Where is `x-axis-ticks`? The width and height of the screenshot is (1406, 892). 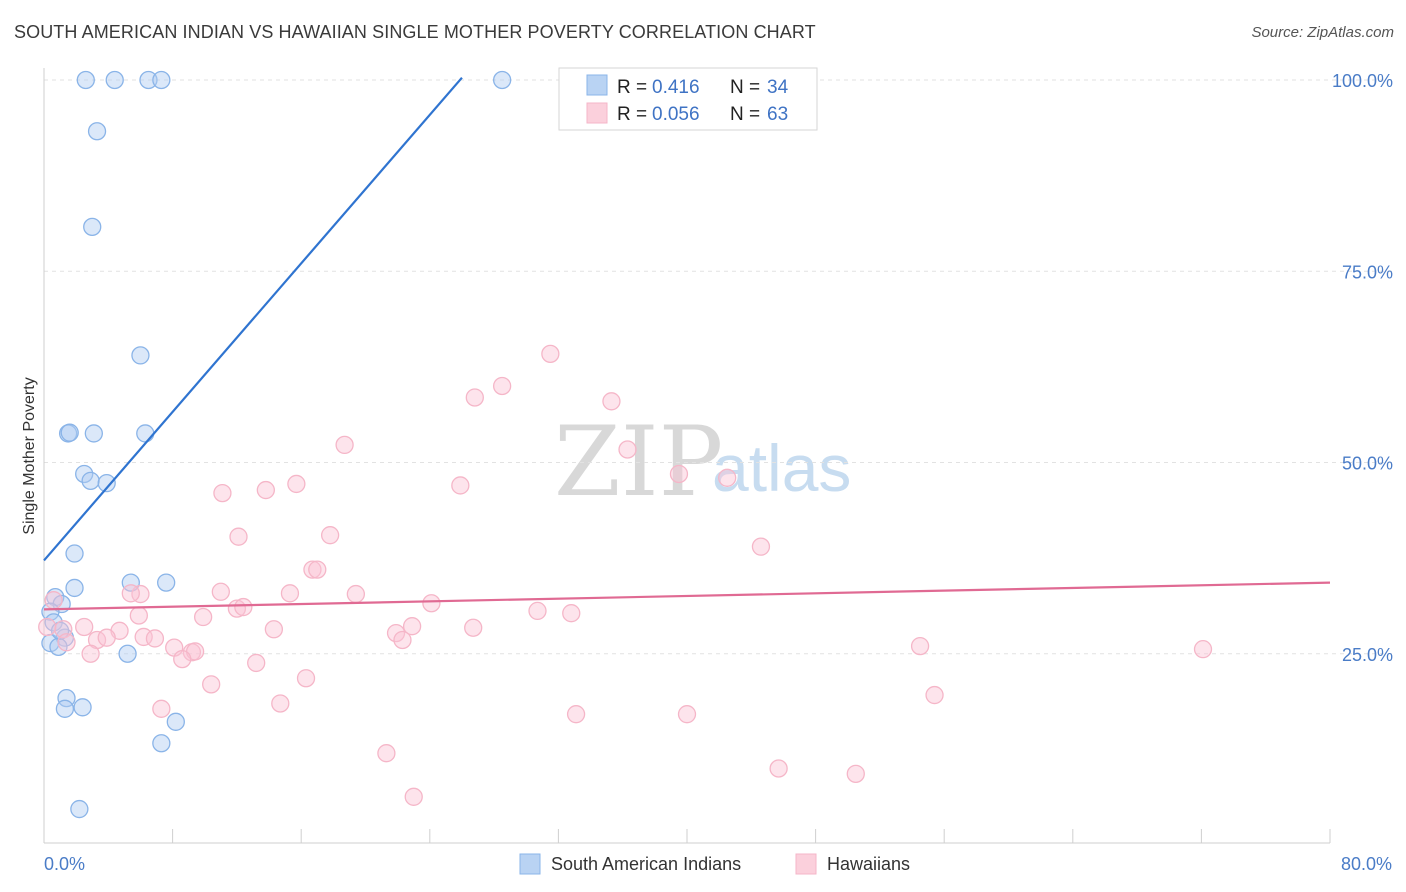
x-axis-ticks is located at coordinates (687, 836).